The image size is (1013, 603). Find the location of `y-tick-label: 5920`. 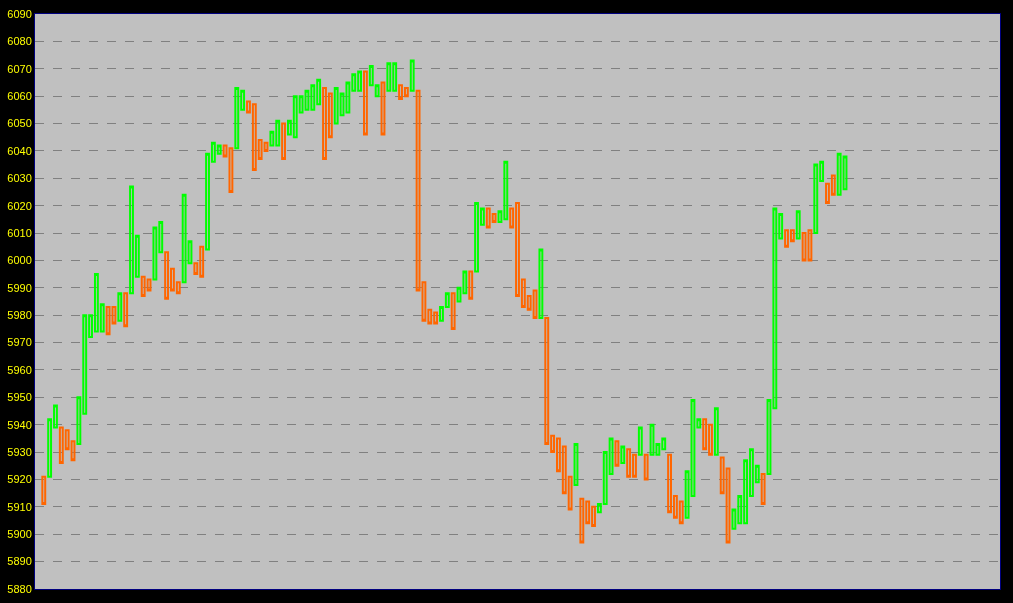

y-tick-label: 5920 is located at coordinates (19, 479).